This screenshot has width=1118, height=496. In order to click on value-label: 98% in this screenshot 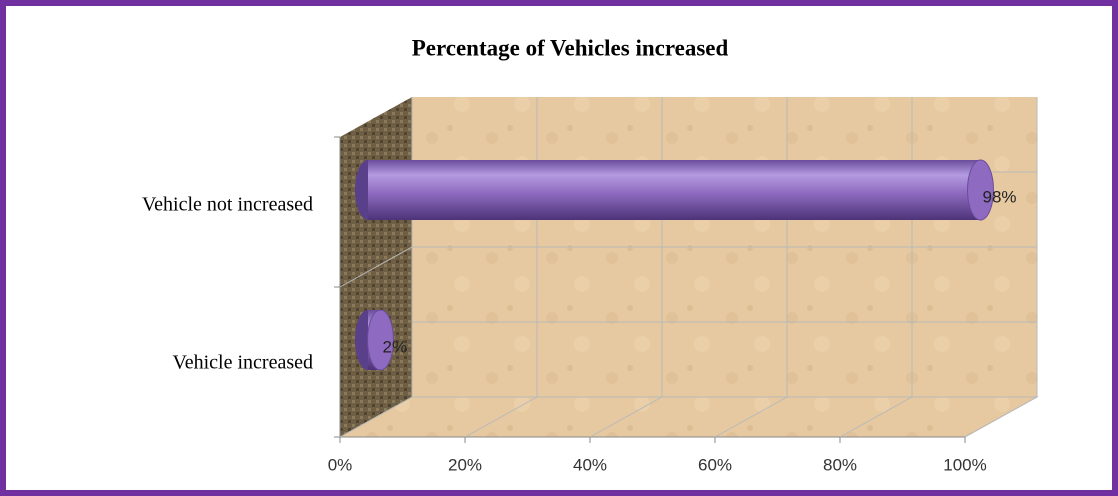, I will do `click(1000, 196)`.